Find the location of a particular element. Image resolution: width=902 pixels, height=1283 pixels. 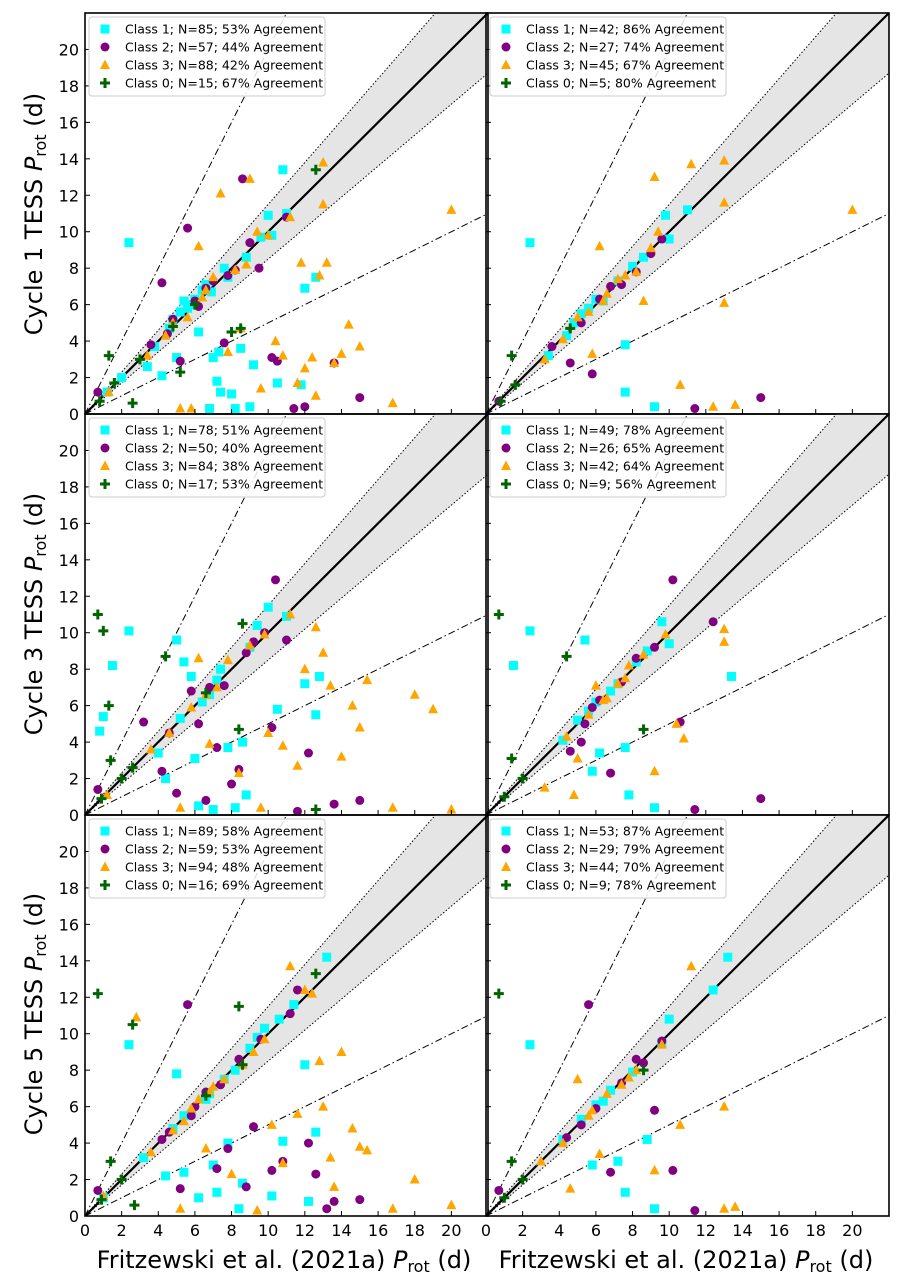

x-axis-label-right: Fritzewski et al. (2021a) Prot (d) is located at coordinates (686, 1261).